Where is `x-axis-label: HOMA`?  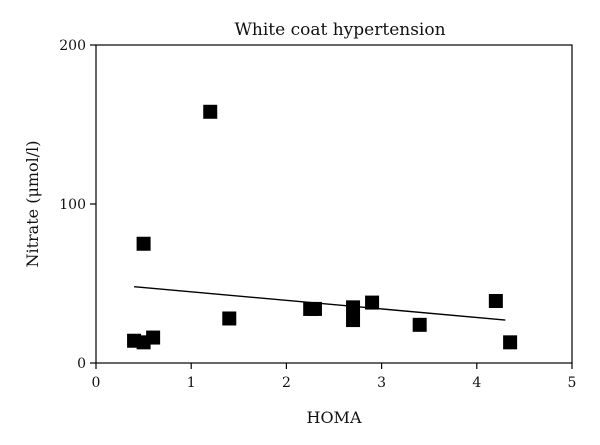
x-axis-label: HOMA is located at coordinates (333, 417).